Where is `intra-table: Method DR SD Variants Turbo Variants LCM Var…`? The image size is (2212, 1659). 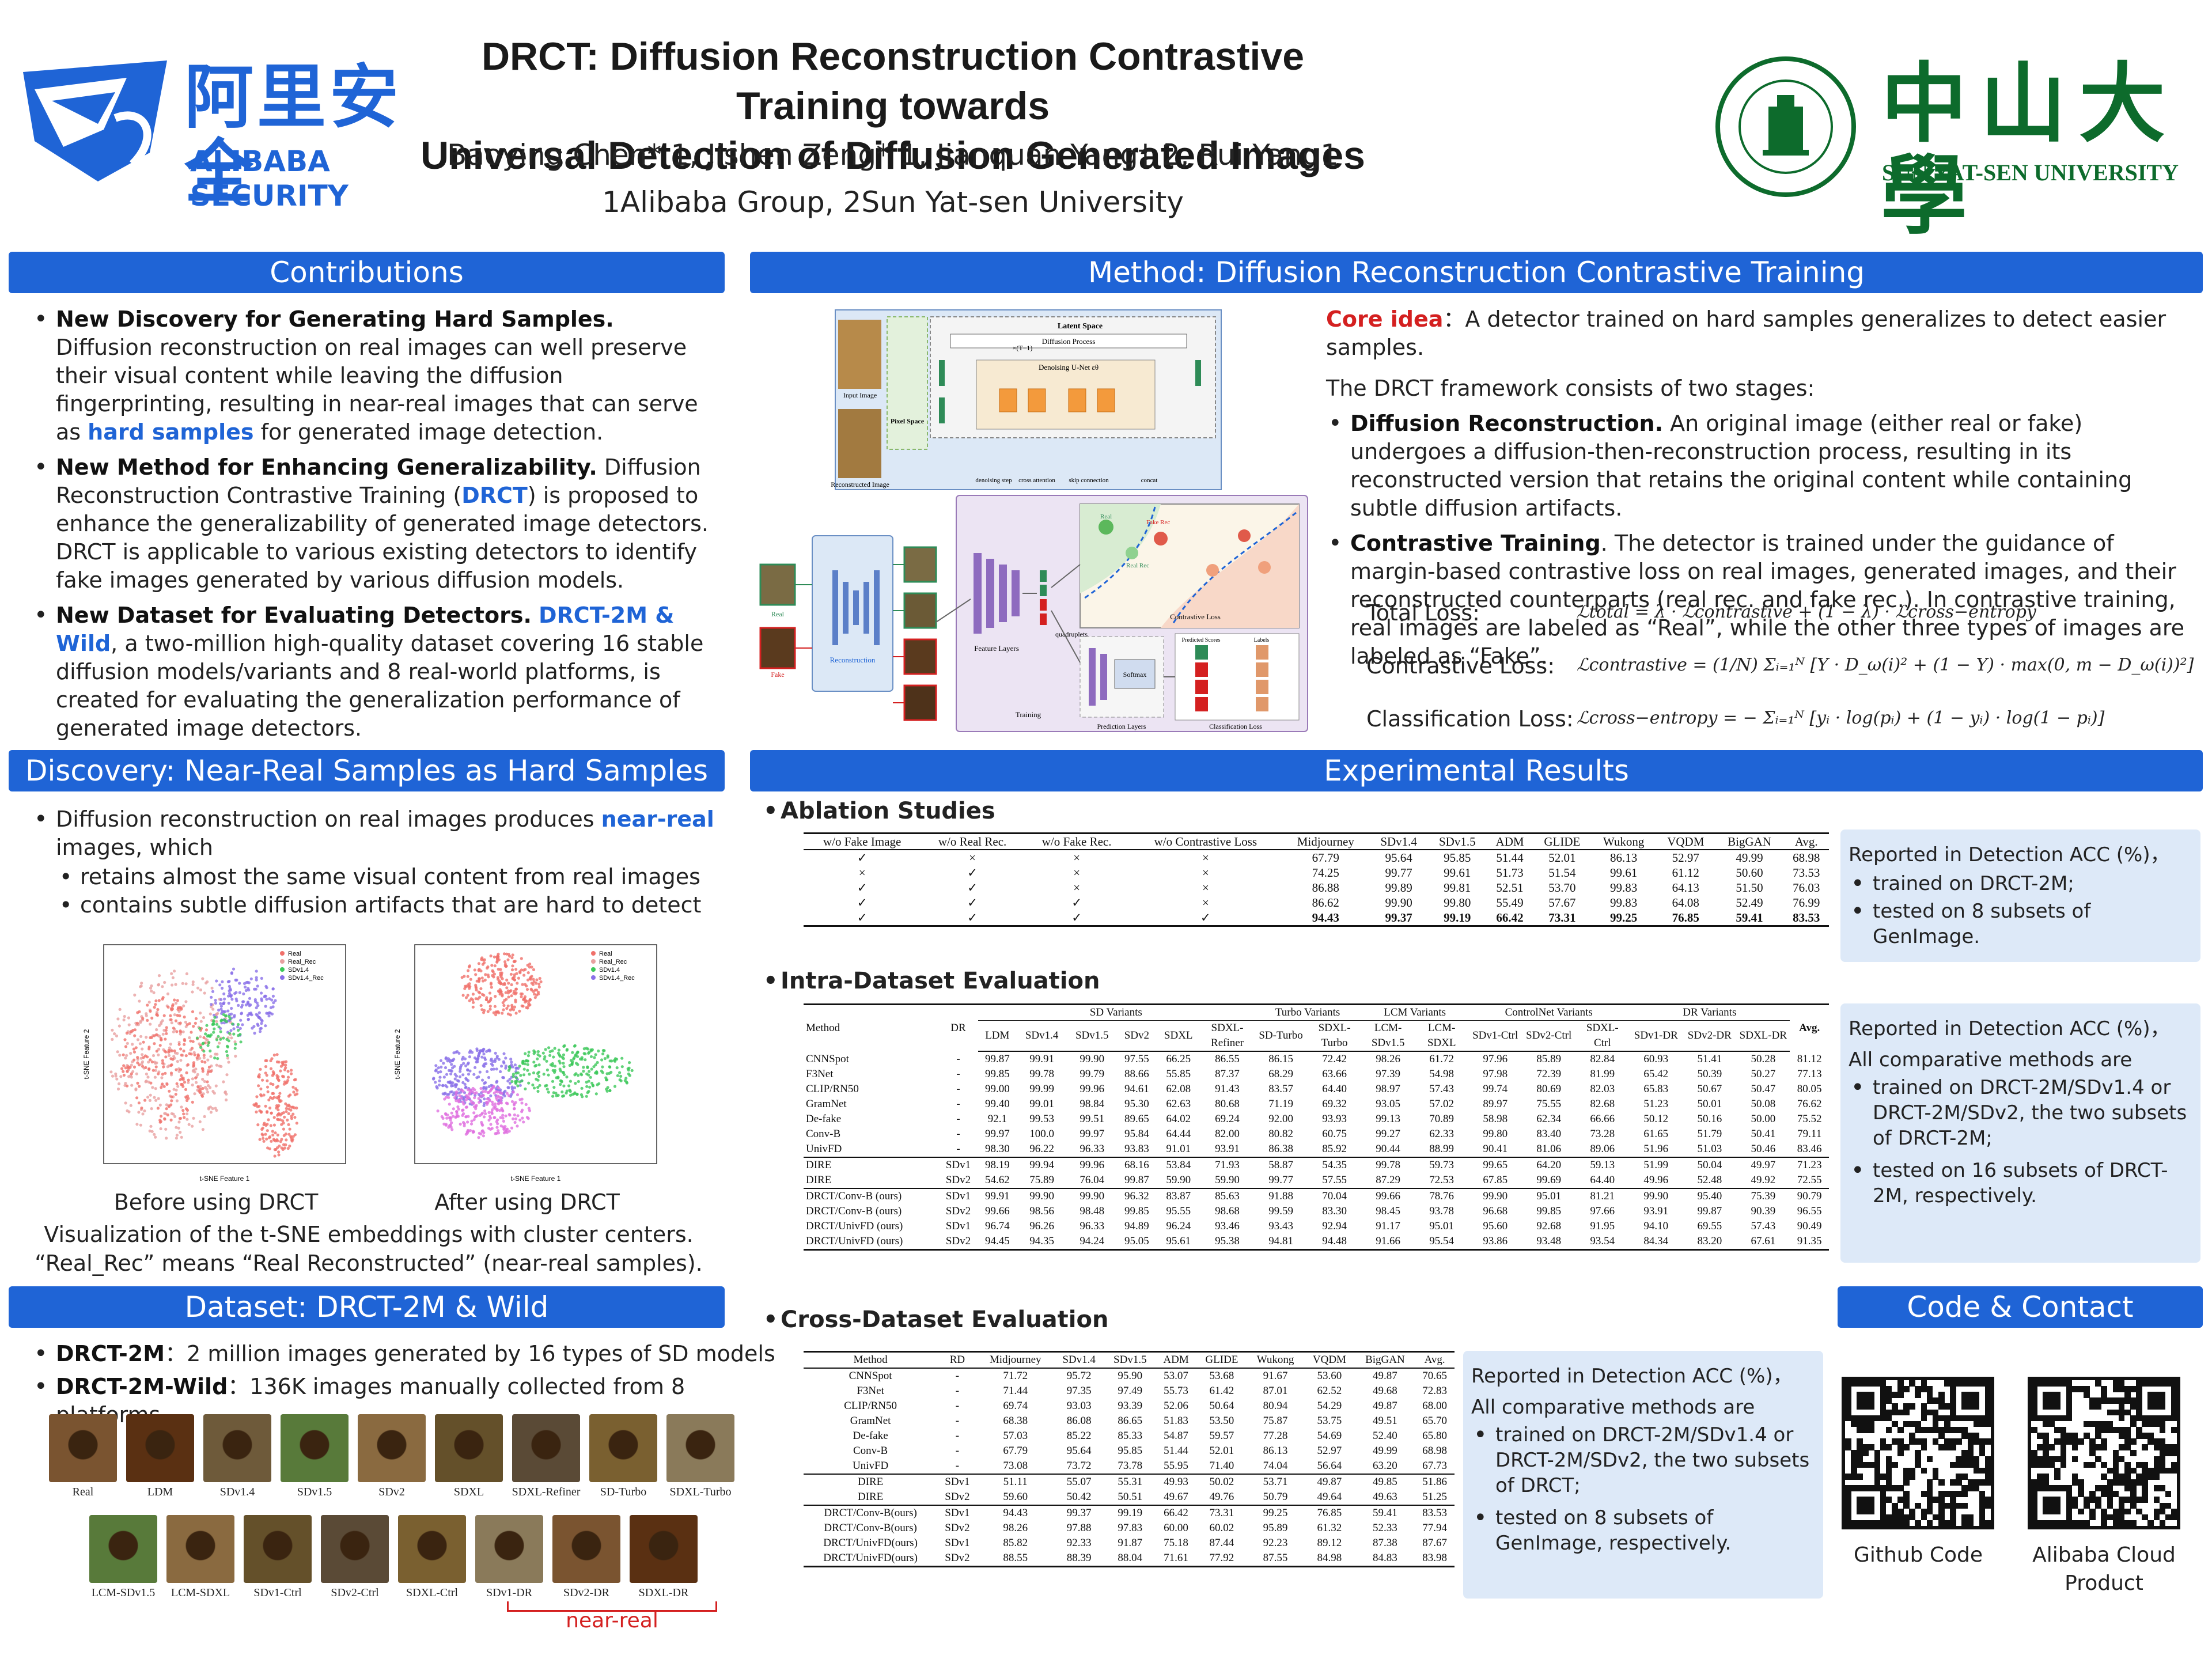
intra-table: Method DR SD Variants Turbo Variants LCM Var… is located at coordinates (1316, 1127).